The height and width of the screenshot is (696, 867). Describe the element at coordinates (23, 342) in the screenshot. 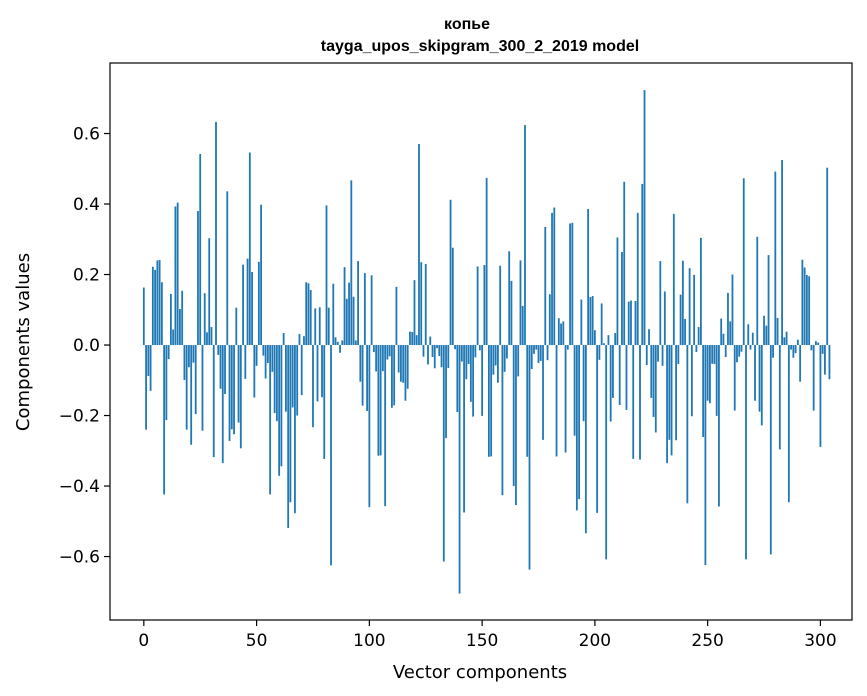

I see `y-axis-title: Components values` at that location.